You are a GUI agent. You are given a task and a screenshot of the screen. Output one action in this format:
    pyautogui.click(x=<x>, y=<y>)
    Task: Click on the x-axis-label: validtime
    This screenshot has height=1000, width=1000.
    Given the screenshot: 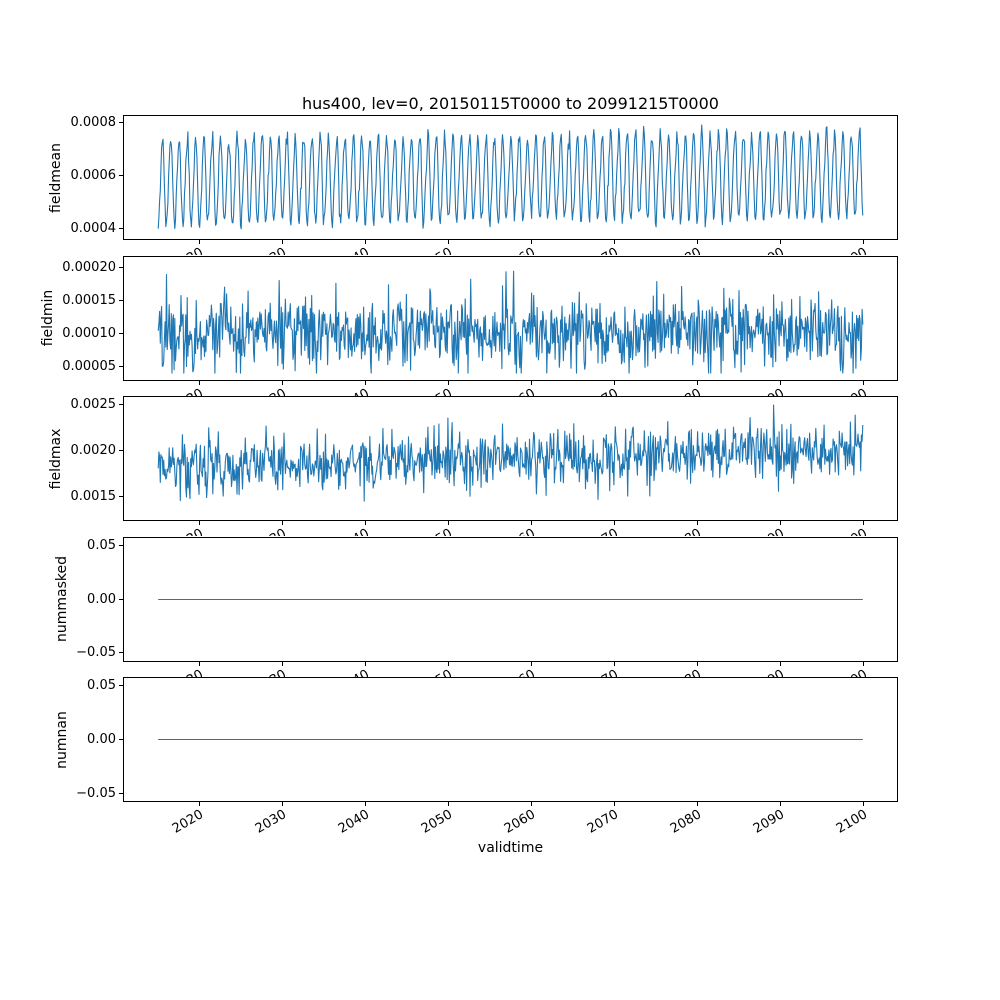 What is the action you would take?
    pyautogui.click(x=510, y=848)
    